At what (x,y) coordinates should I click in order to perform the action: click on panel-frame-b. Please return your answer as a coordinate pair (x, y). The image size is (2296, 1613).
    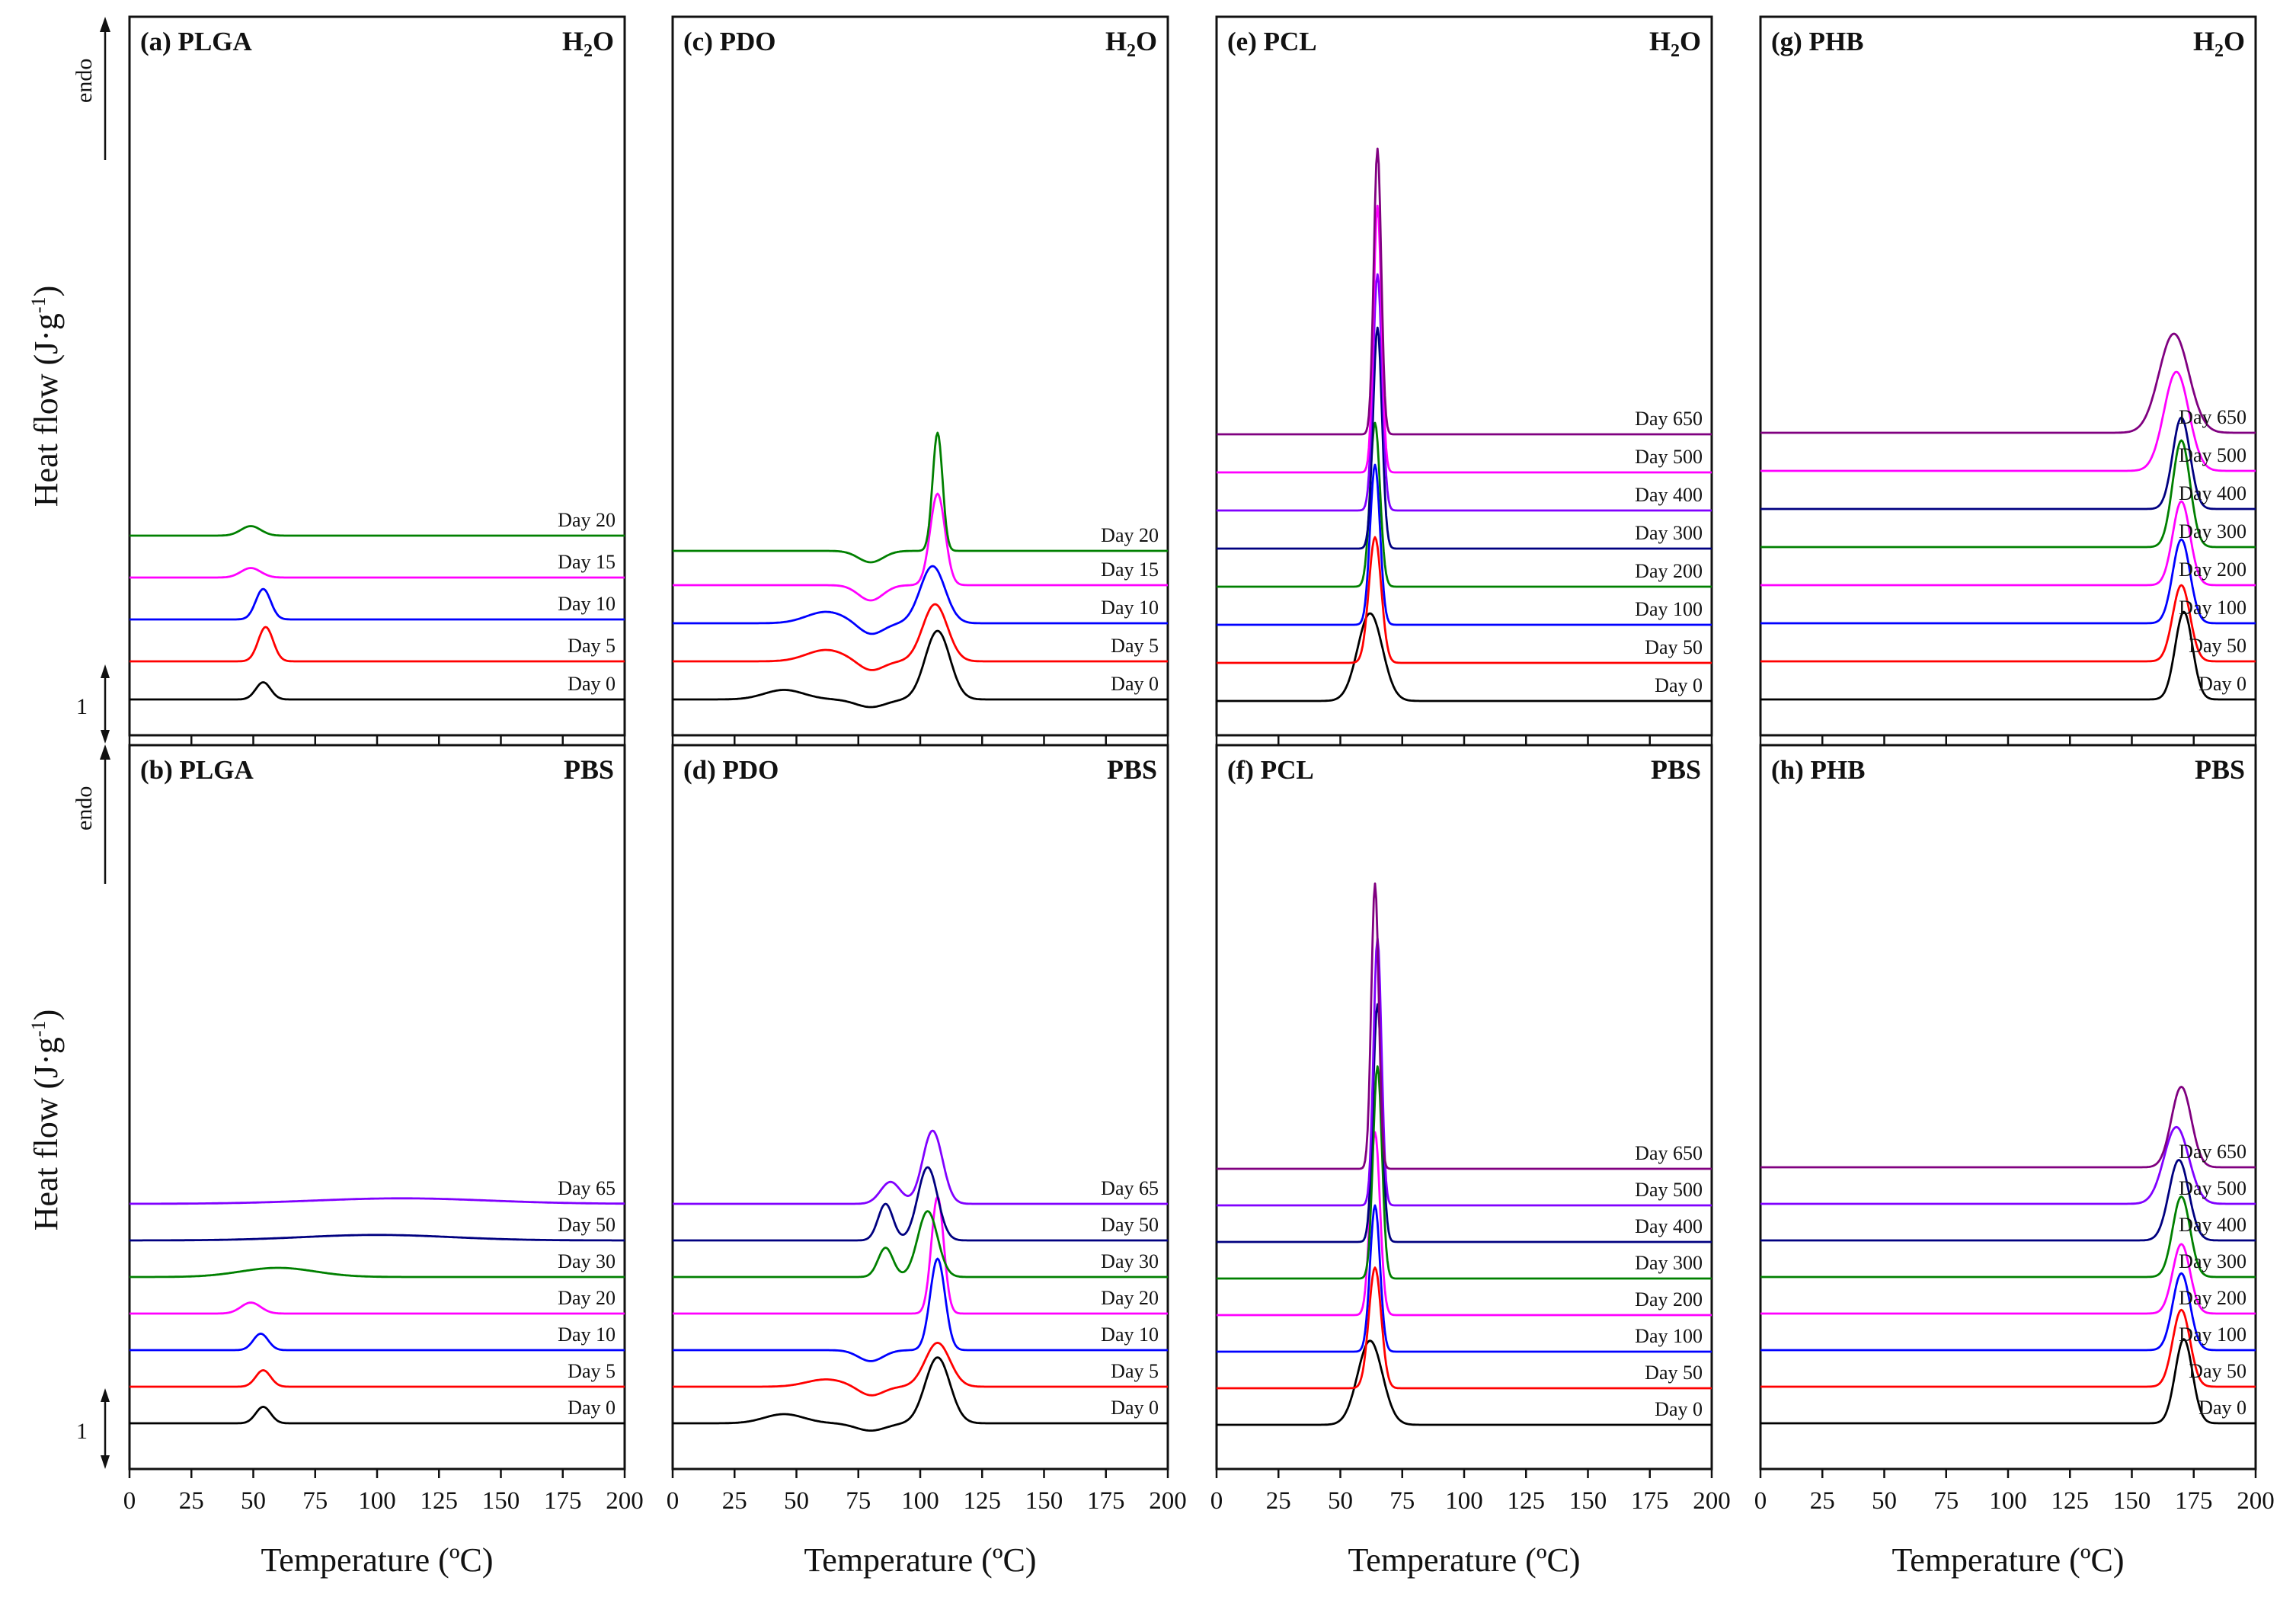
    Looking at the image, I should click on (377, 1107).